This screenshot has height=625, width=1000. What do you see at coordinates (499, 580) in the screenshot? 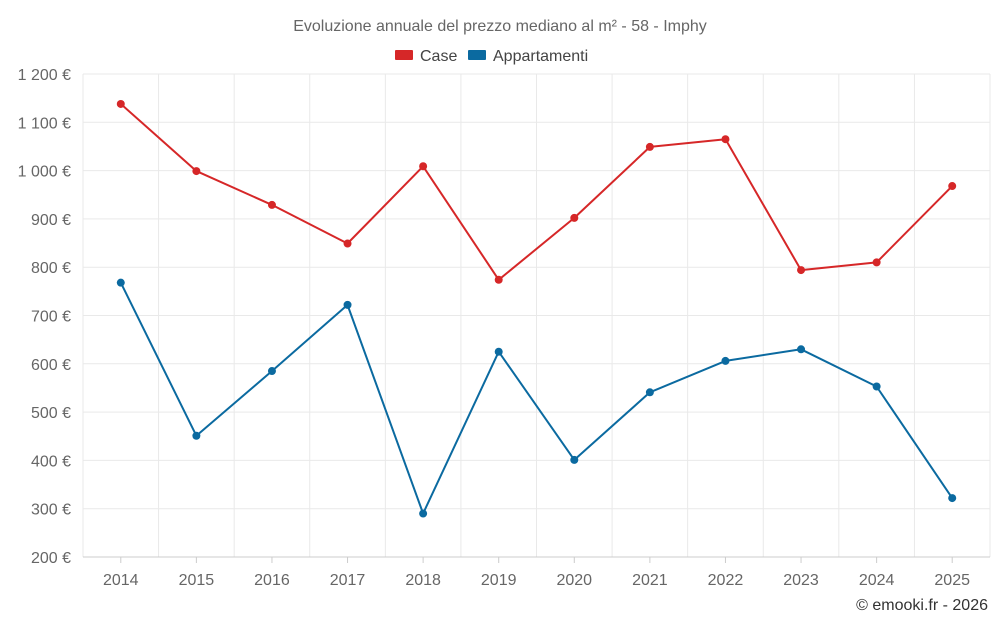
I see `x-tick-label: 2019` at bounding box center [499, 580].